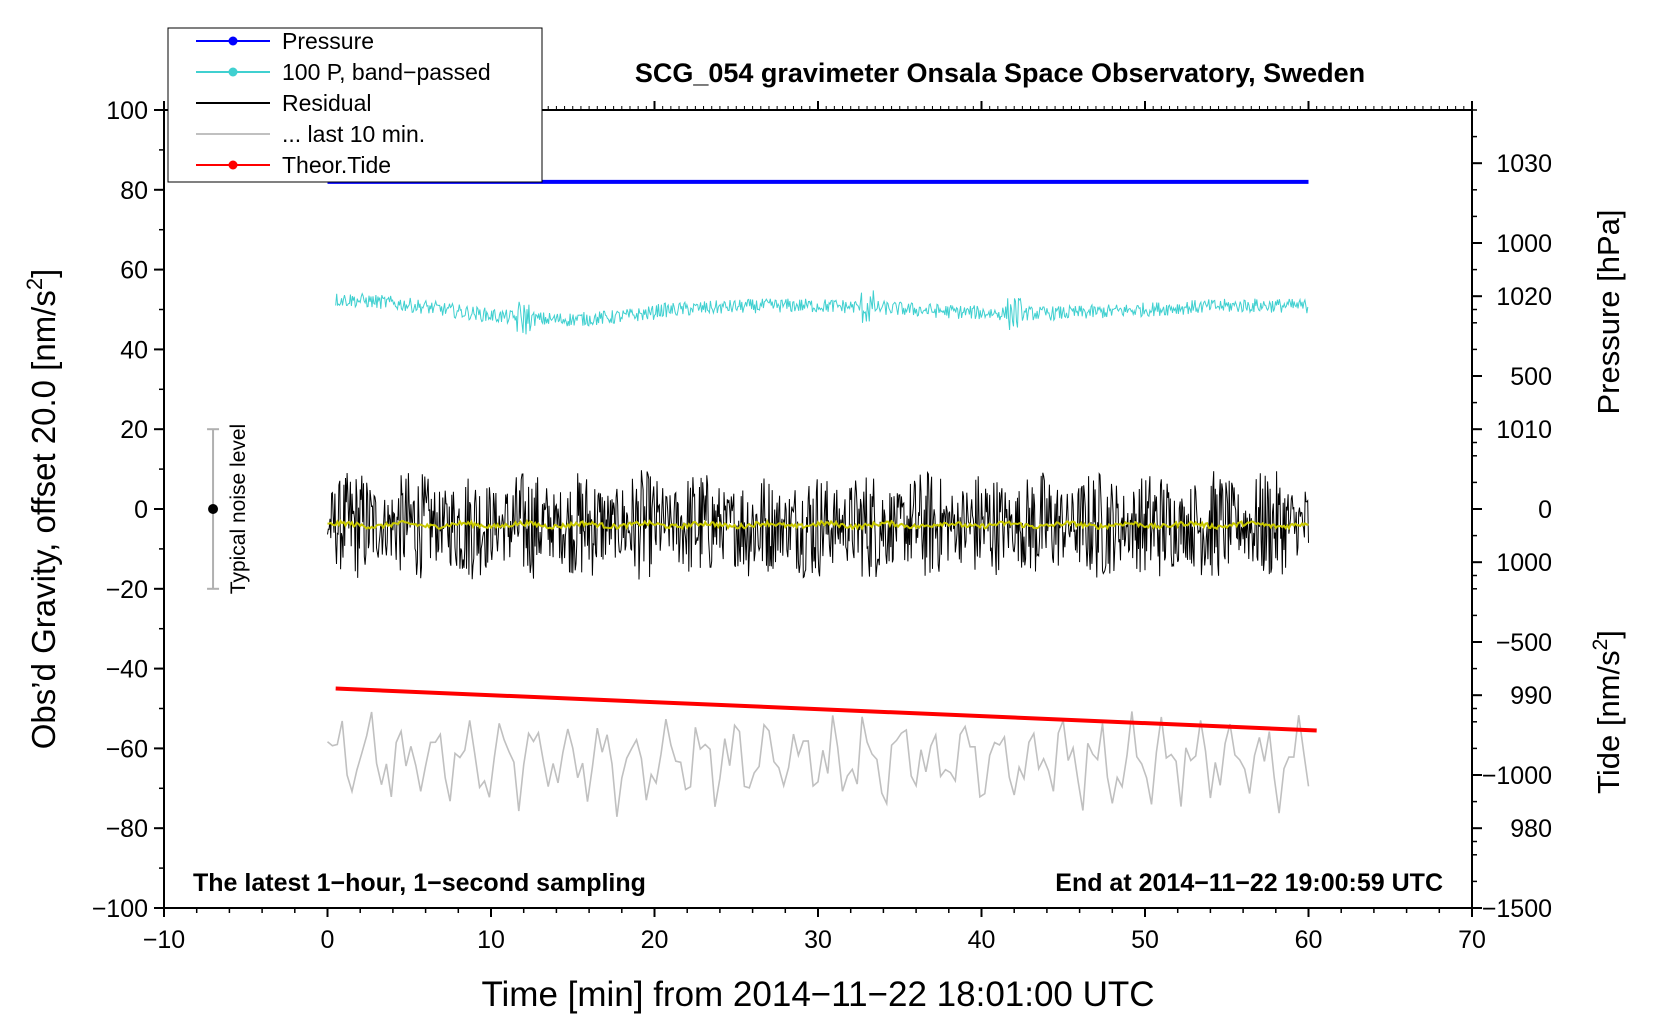  What do you see at coordinates (127, 749) in the screenshot?
I see `y-tick-label: −60` at bounding box center [127, 749].